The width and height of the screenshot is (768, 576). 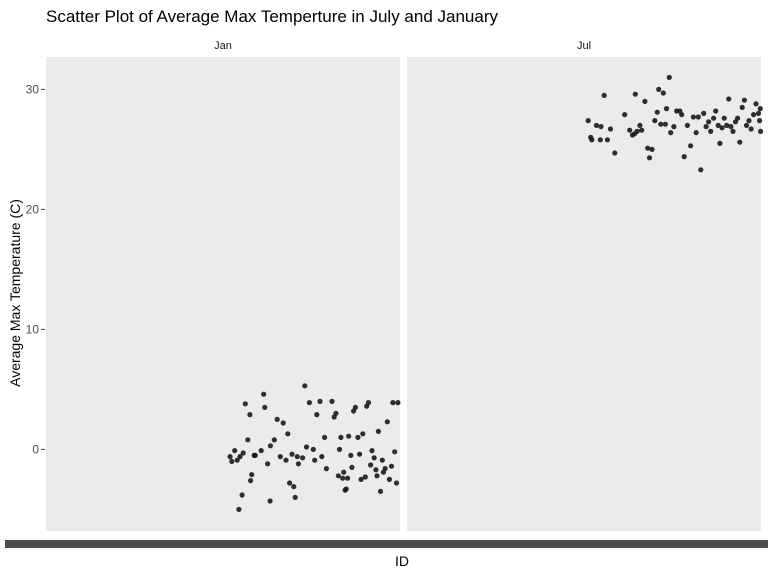 I want to click on facet-strip-label: Jan, so click(x=223, y=46).